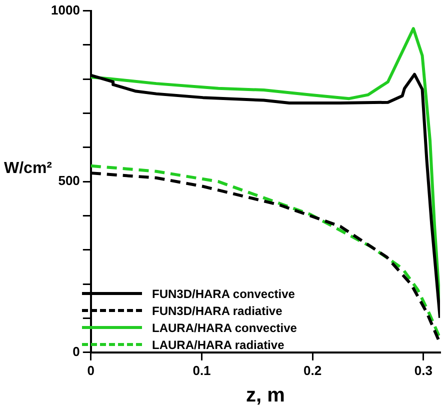 The height and width of the screenshot is (410, 444). Describe the element at coordinates (69, 180) in the screenshot. I see `y-tick-label: 500` at that location.